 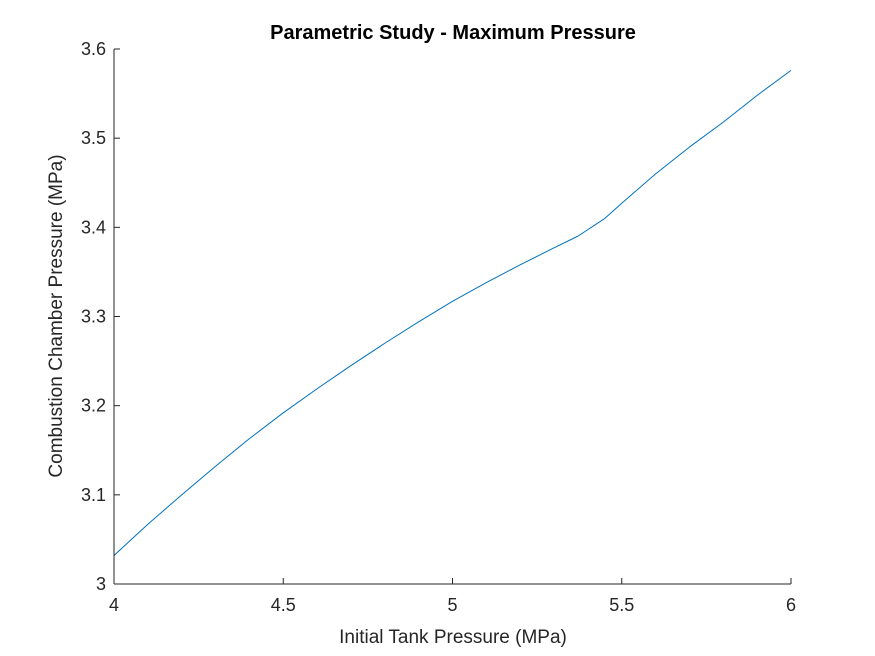 I want to click on y-tick-label: 3.5, so click(x=93, y=138).